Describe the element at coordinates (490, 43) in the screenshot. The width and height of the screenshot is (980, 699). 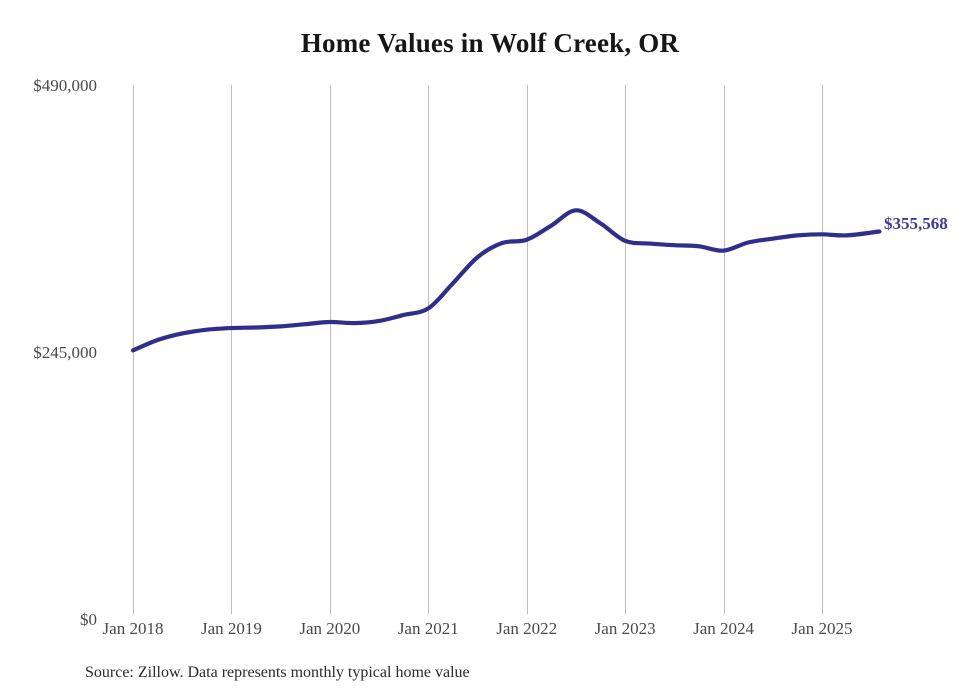
I see `chart-title: Home Values in Wolf Creek, OR` at that location.